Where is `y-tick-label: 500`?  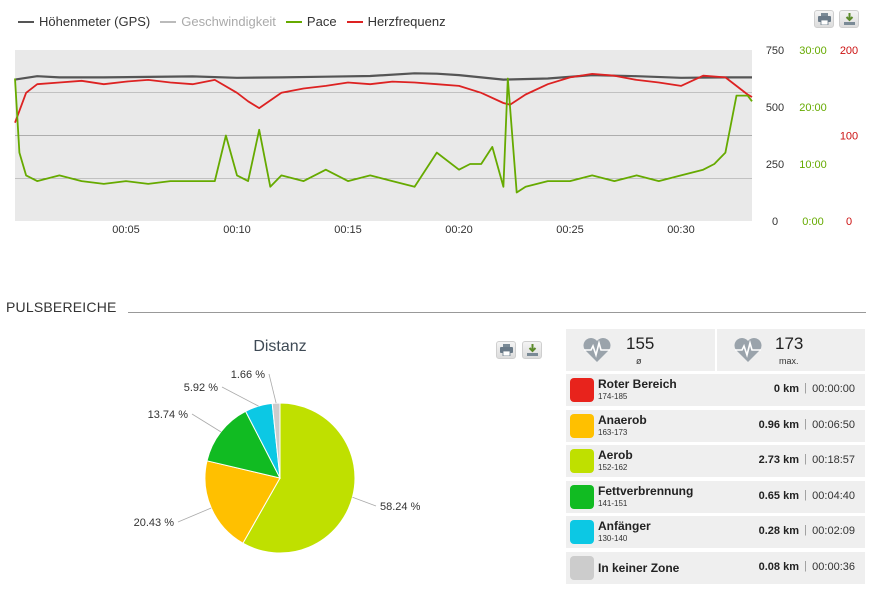
y-tick-label: 500 is located at coordinates (775, 108).